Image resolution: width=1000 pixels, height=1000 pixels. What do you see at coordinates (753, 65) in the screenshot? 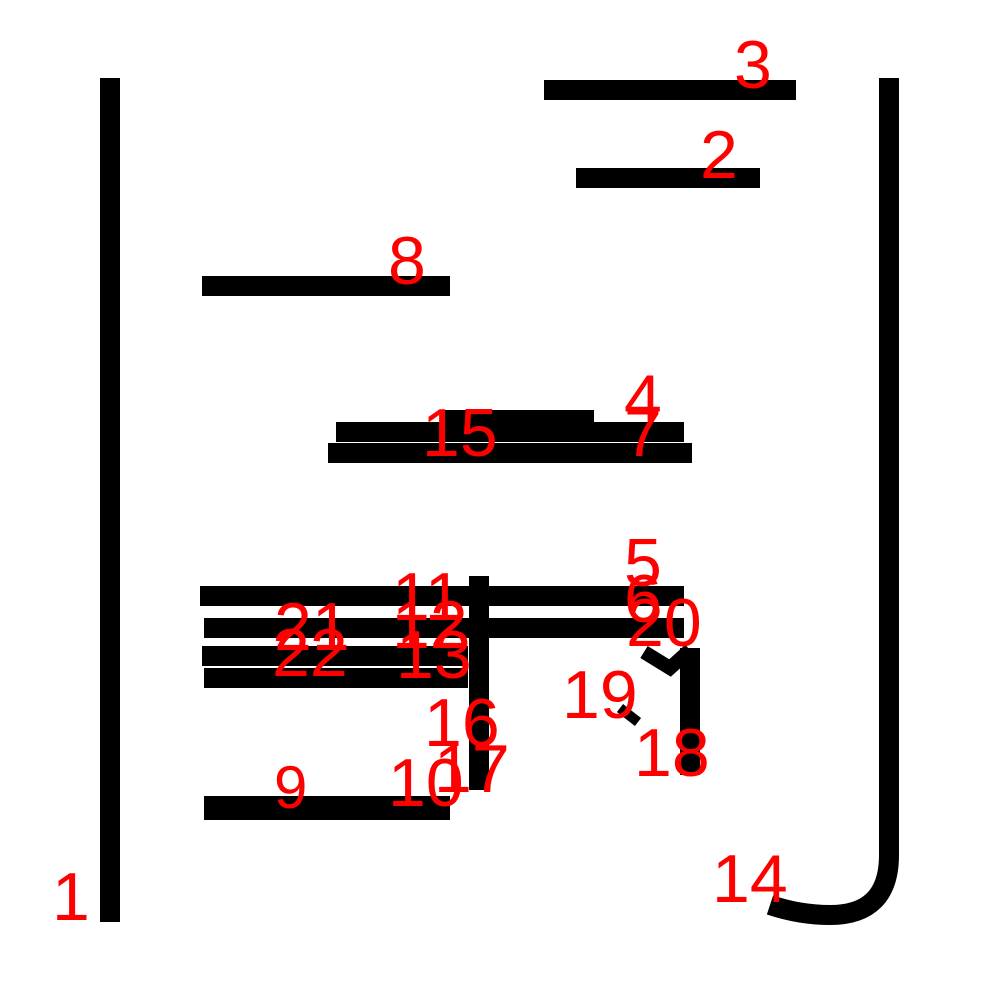
I see `label-3: 3` at bounding box center [753, 65].